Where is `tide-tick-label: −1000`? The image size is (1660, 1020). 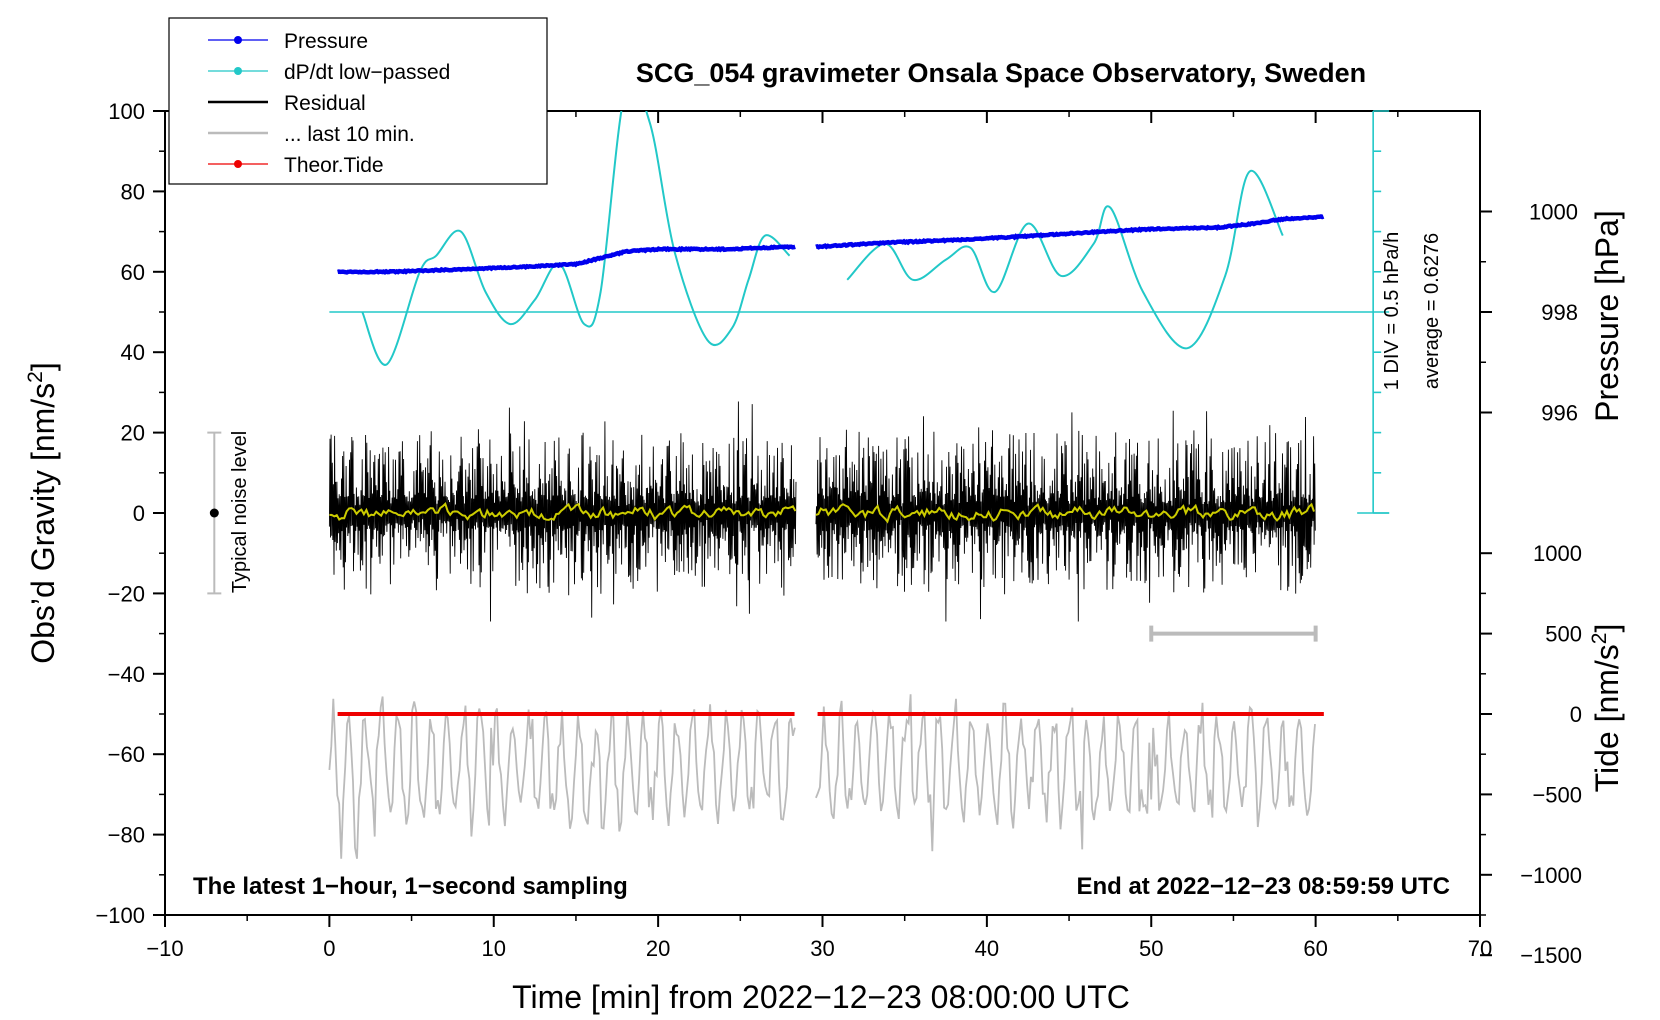
tide-tick-label: −1000 is located at coordinates (1551, 875).